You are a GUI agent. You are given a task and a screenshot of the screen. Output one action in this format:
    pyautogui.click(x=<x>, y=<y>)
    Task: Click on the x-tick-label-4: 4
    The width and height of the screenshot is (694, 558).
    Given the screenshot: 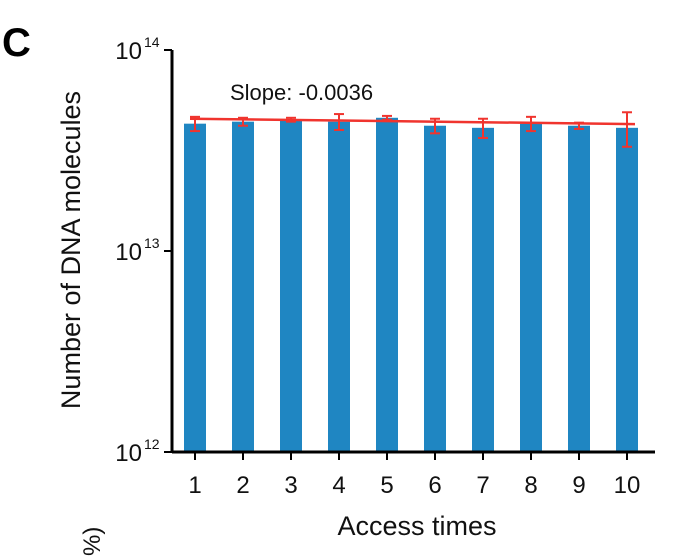 What is the action you would take?
    pyautogui.click(x=338, y=485)
    